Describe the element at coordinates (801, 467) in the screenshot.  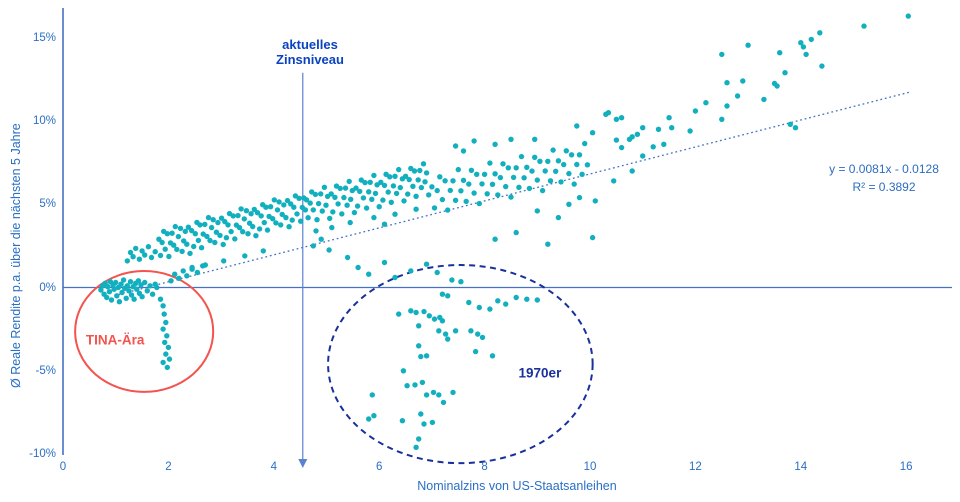
I see `x-tick-label: 14` at that location.